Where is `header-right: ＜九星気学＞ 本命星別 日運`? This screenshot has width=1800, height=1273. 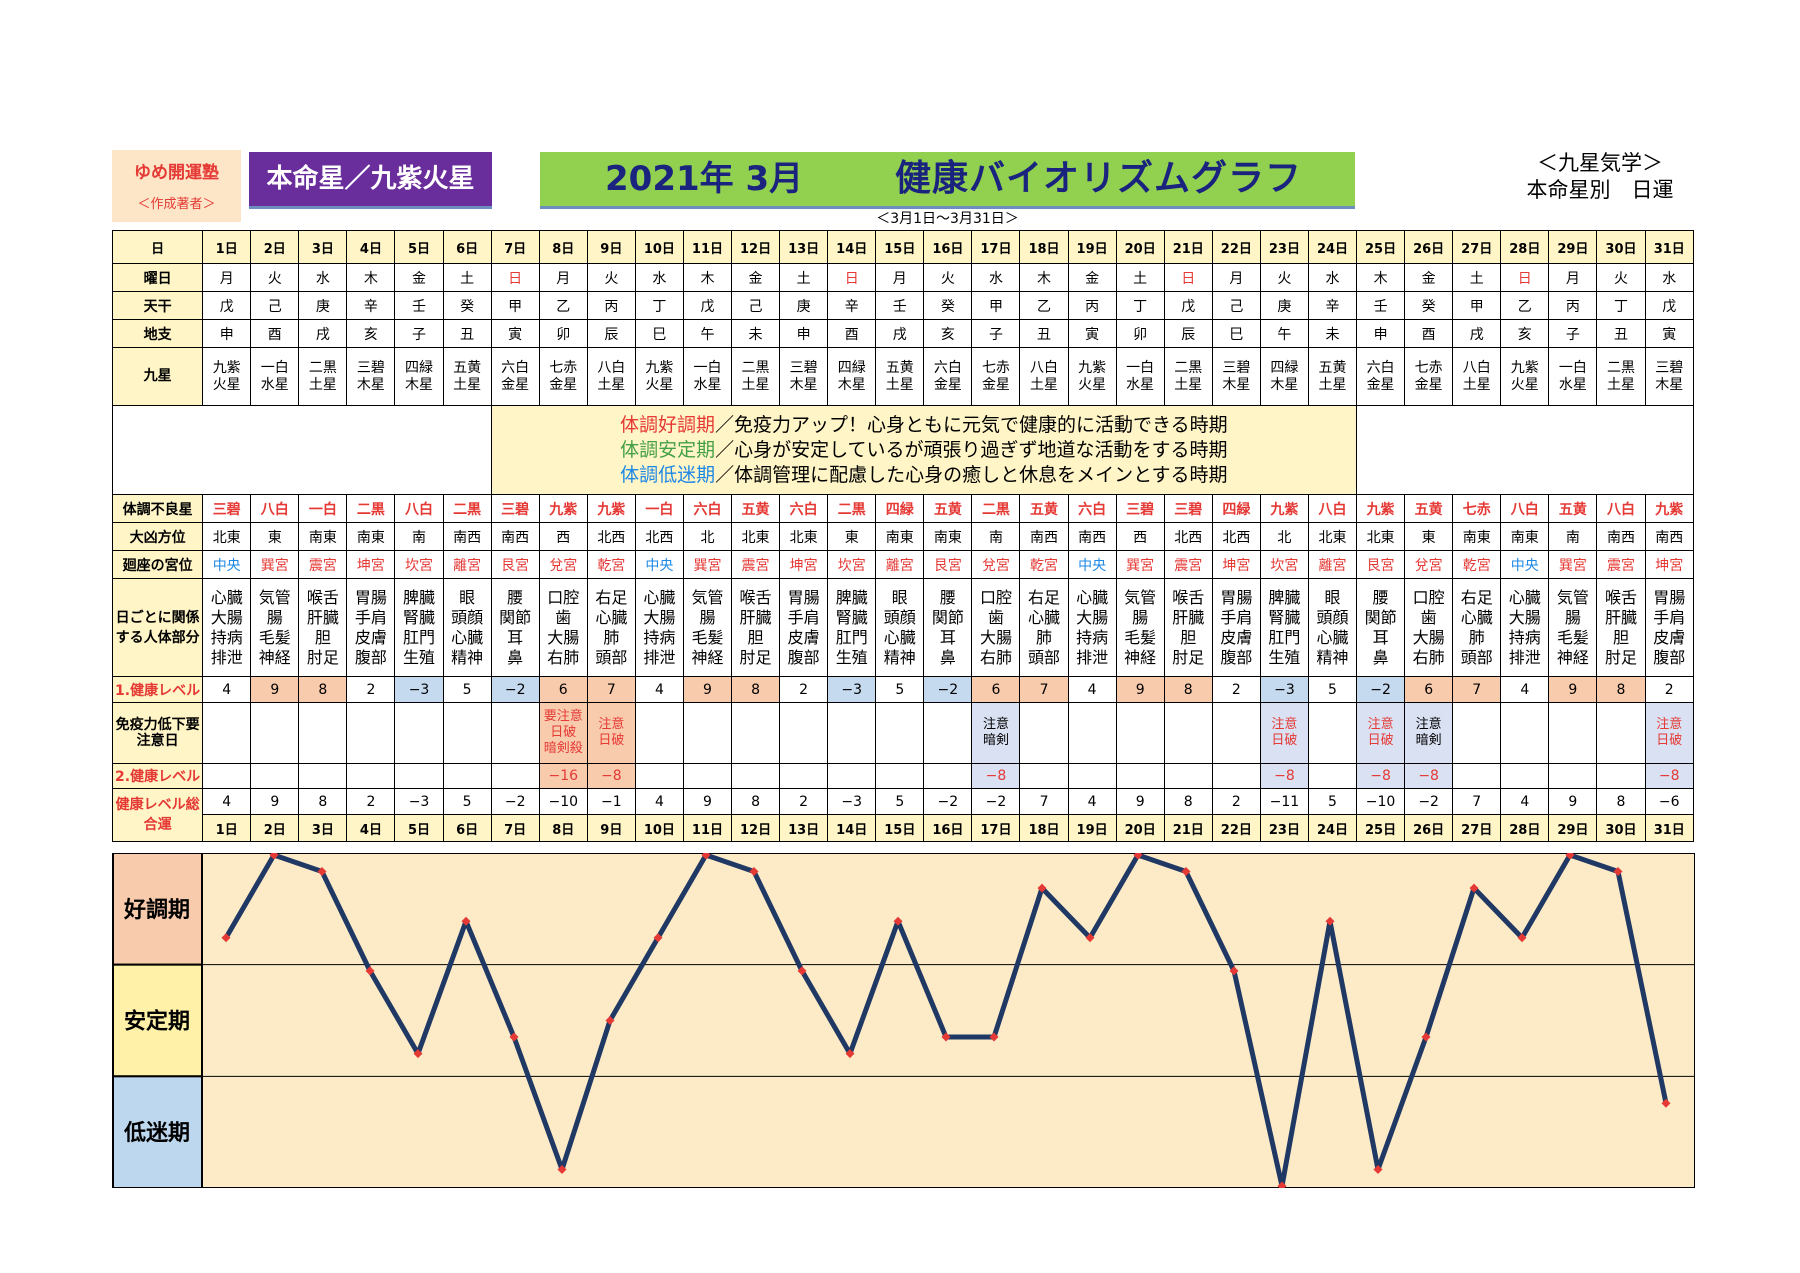 header-right: ＜九星気学＞ 本命星別 日運 is located at coordinates (1600, 177).